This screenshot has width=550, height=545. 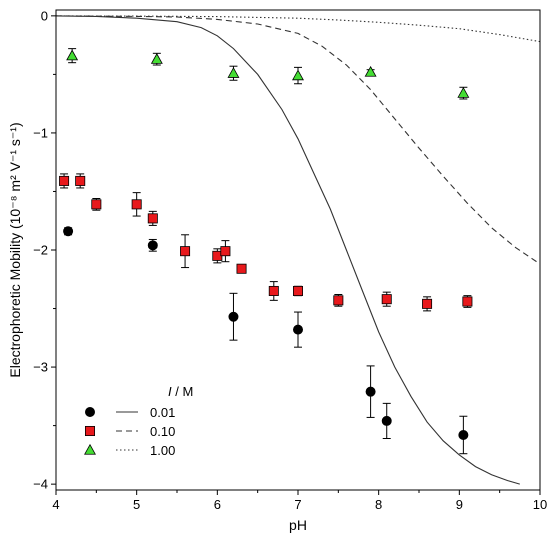 What do you see at coordinates (298, 525) in the screenshot?
I see `x-axis-title: pH` at bounding box center [298, 525].